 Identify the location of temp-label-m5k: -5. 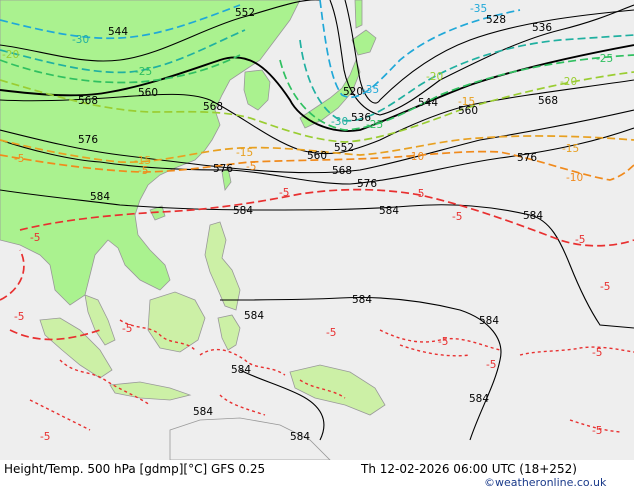
(491, 365).